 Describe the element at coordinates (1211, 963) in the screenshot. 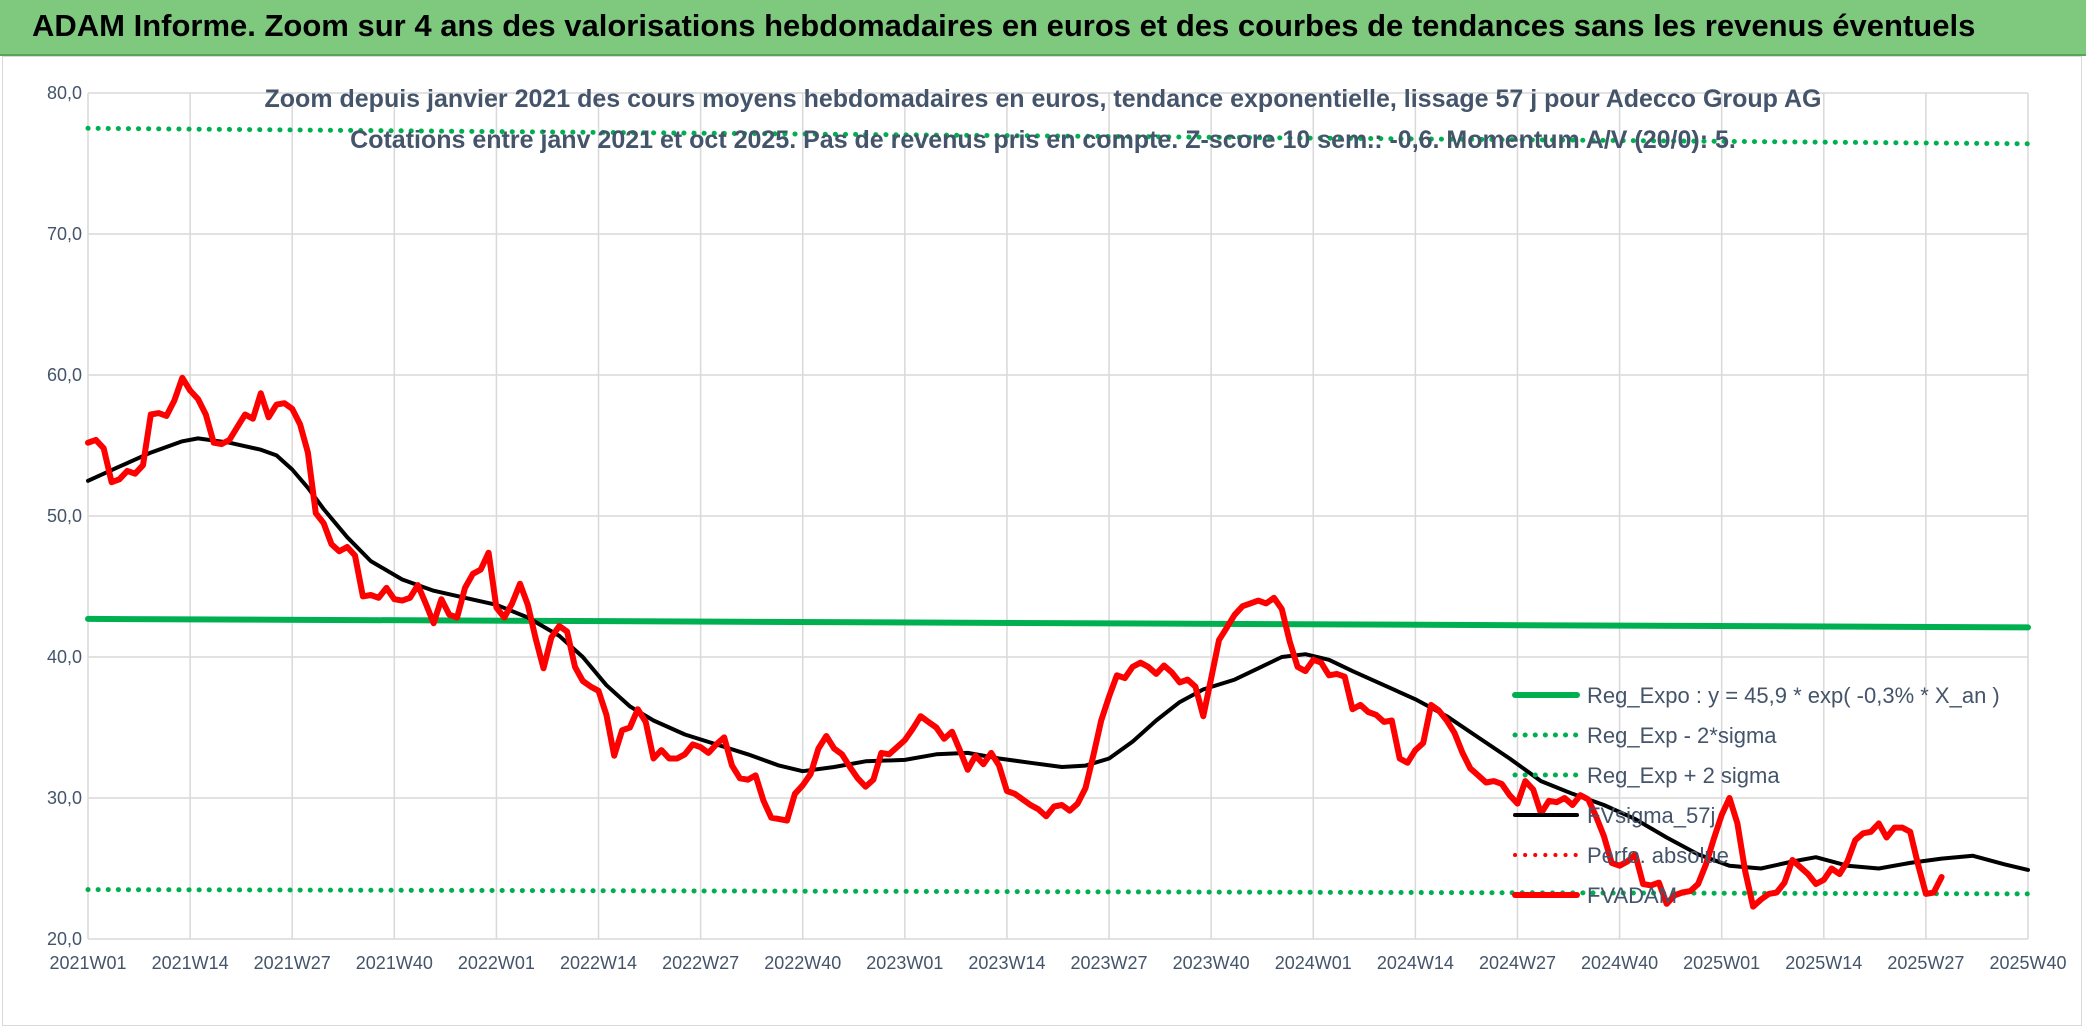

I see `x-tick-label: 2023W40` at that location.